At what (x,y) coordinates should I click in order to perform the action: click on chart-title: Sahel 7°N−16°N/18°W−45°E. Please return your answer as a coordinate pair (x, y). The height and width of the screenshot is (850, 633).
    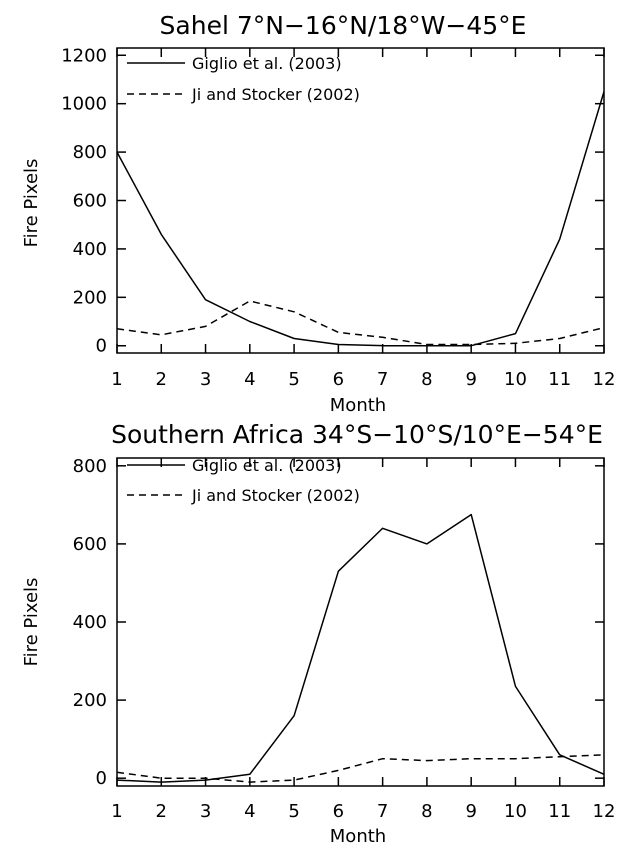
    Looking at the image, I should click on (343, 25).